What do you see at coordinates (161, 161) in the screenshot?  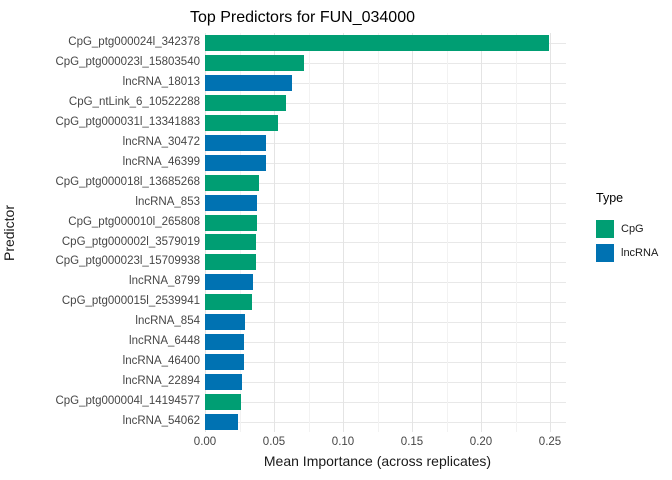 I see `y-tick-label: lncRNA_46399` at bounding box center [161, 161].